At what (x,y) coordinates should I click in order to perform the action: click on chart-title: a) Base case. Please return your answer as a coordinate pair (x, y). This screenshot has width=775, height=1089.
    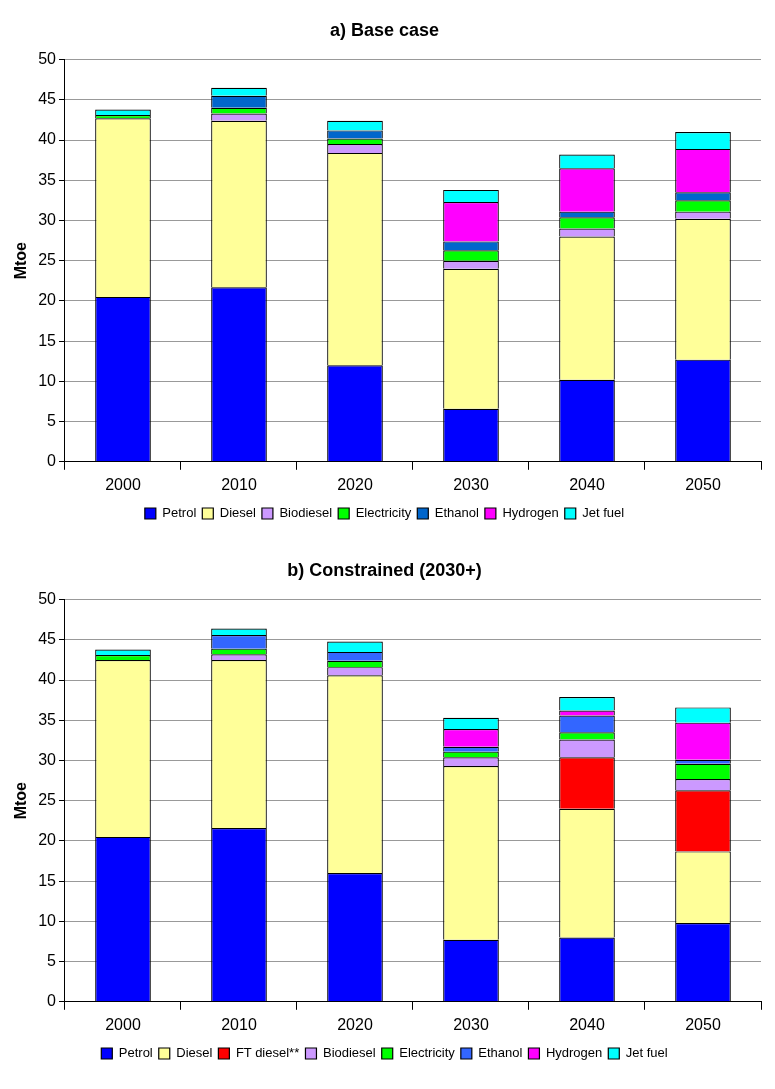
    Looking at the image, I should click on (384, 29).